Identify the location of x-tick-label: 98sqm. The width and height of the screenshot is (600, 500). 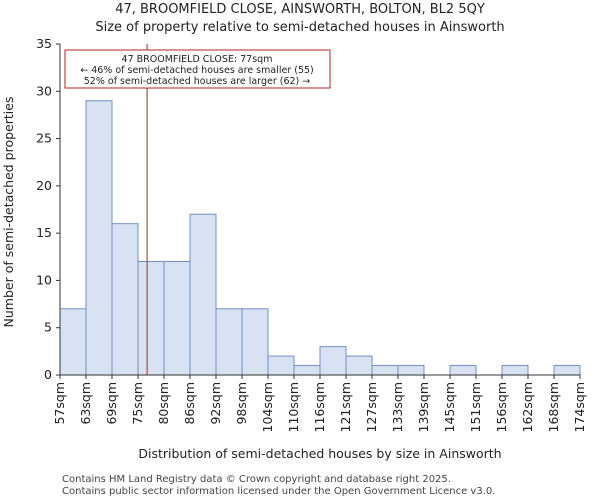
(241, 403).